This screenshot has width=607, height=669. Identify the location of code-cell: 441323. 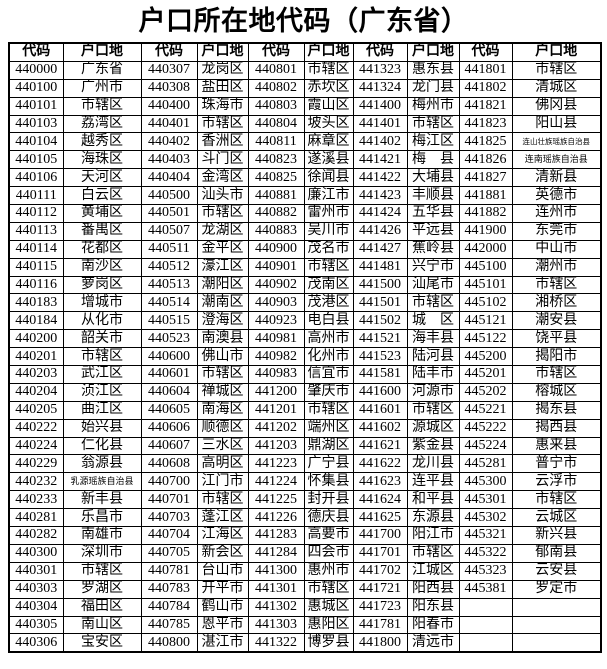
(380, 70).